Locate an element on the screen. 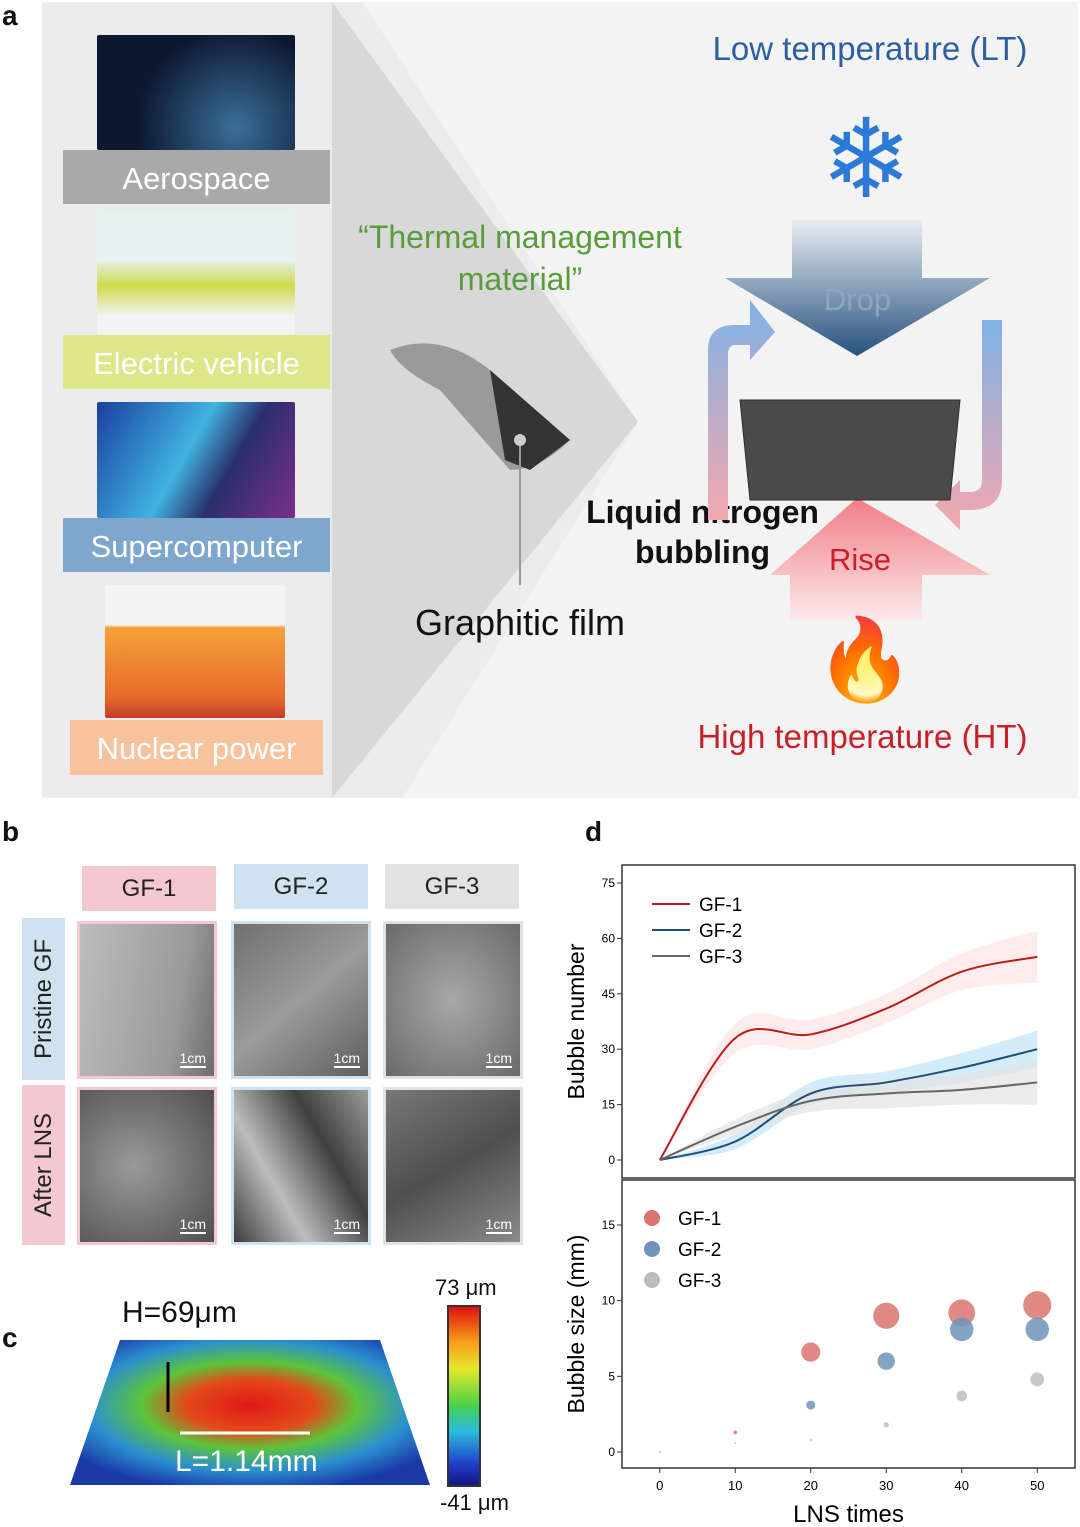  y-tick-label: 30 is located at coordinates (609, 1049).